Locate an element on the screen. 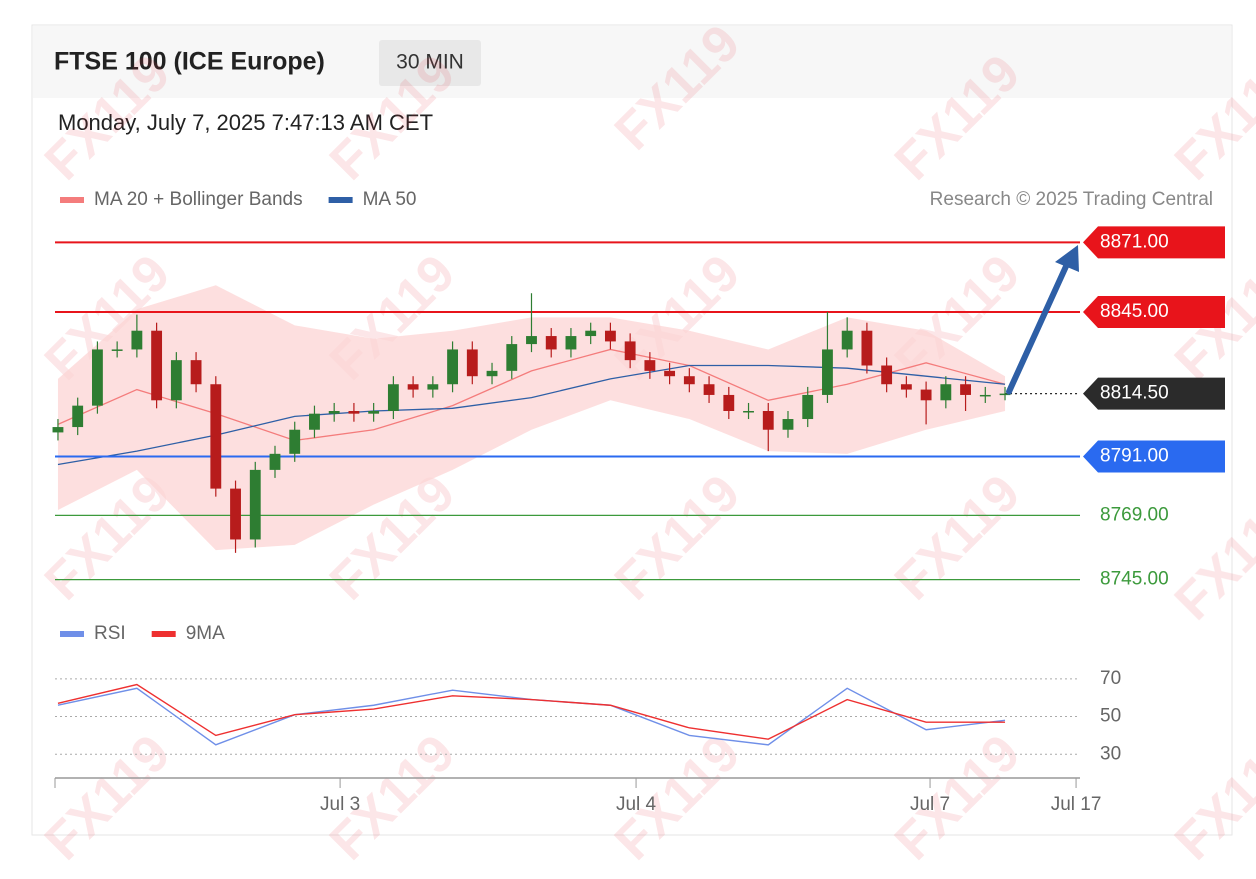 This screenshot has width=1256, height=879. level-label: 8814.50 is located at coordinates (1134, 393).